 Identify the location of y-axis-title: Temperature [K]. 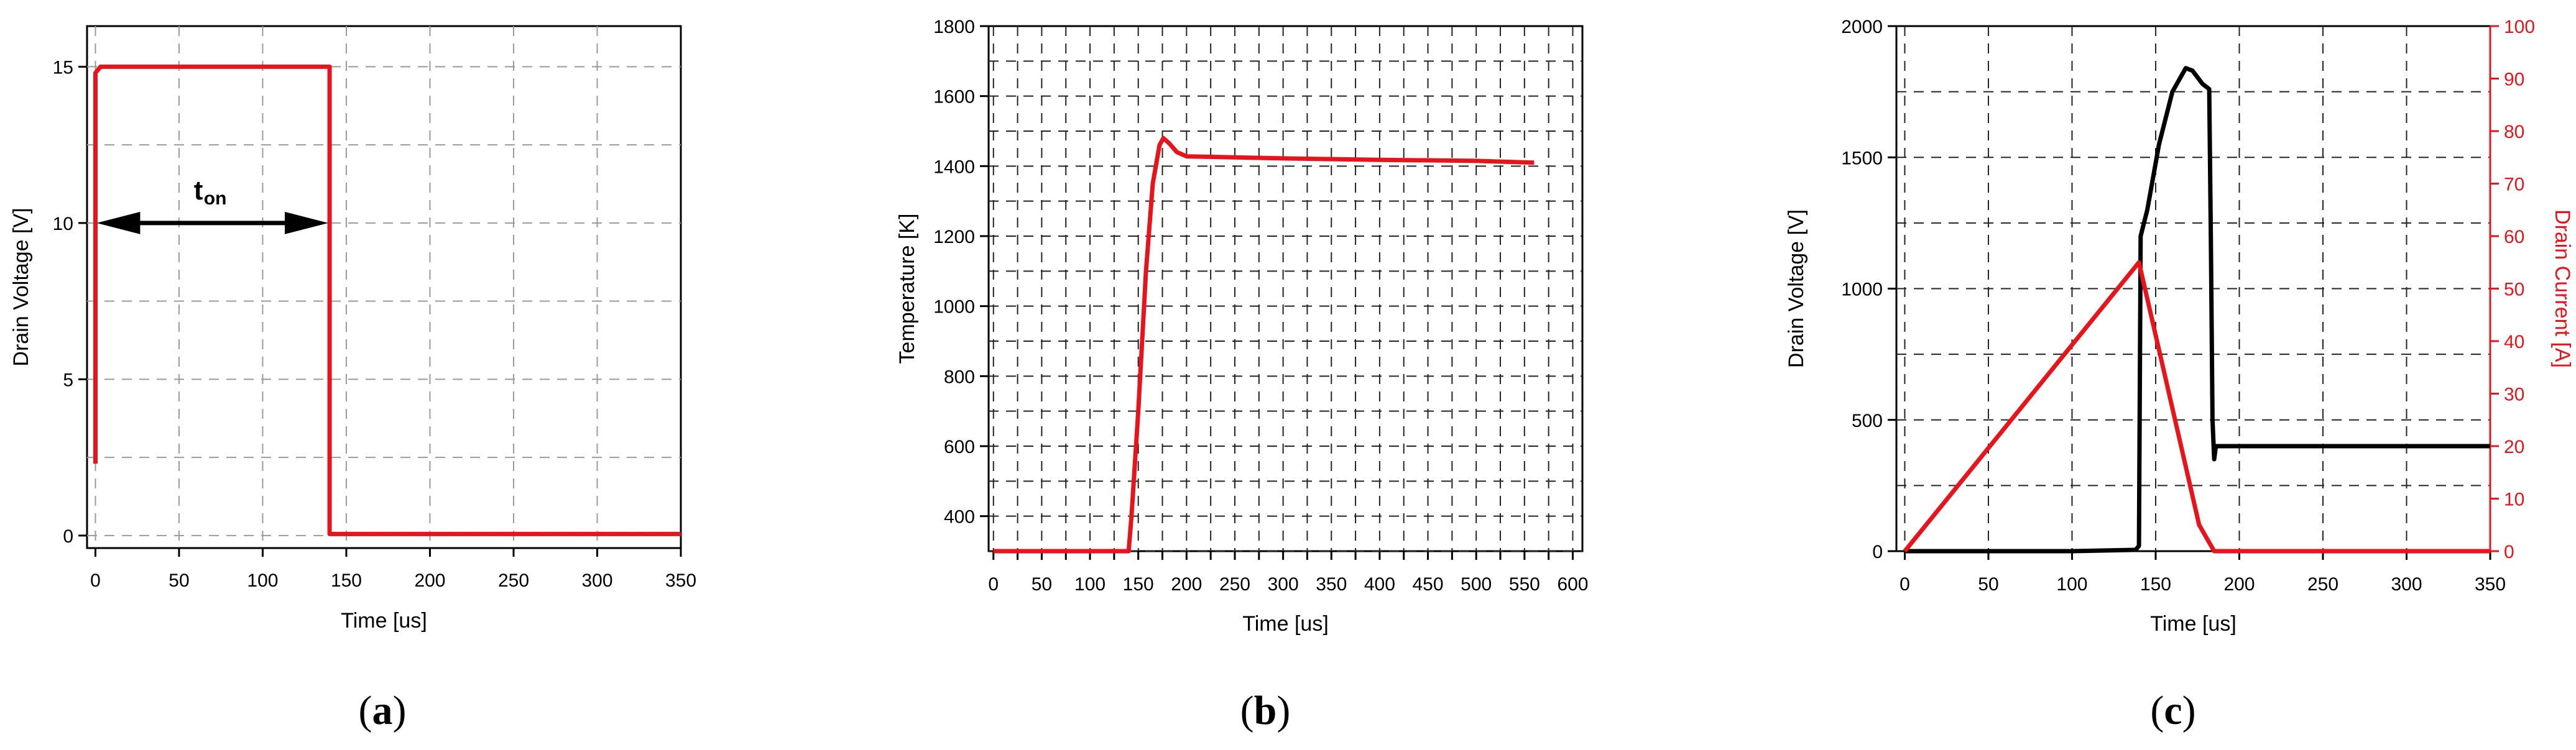
(907, 289).